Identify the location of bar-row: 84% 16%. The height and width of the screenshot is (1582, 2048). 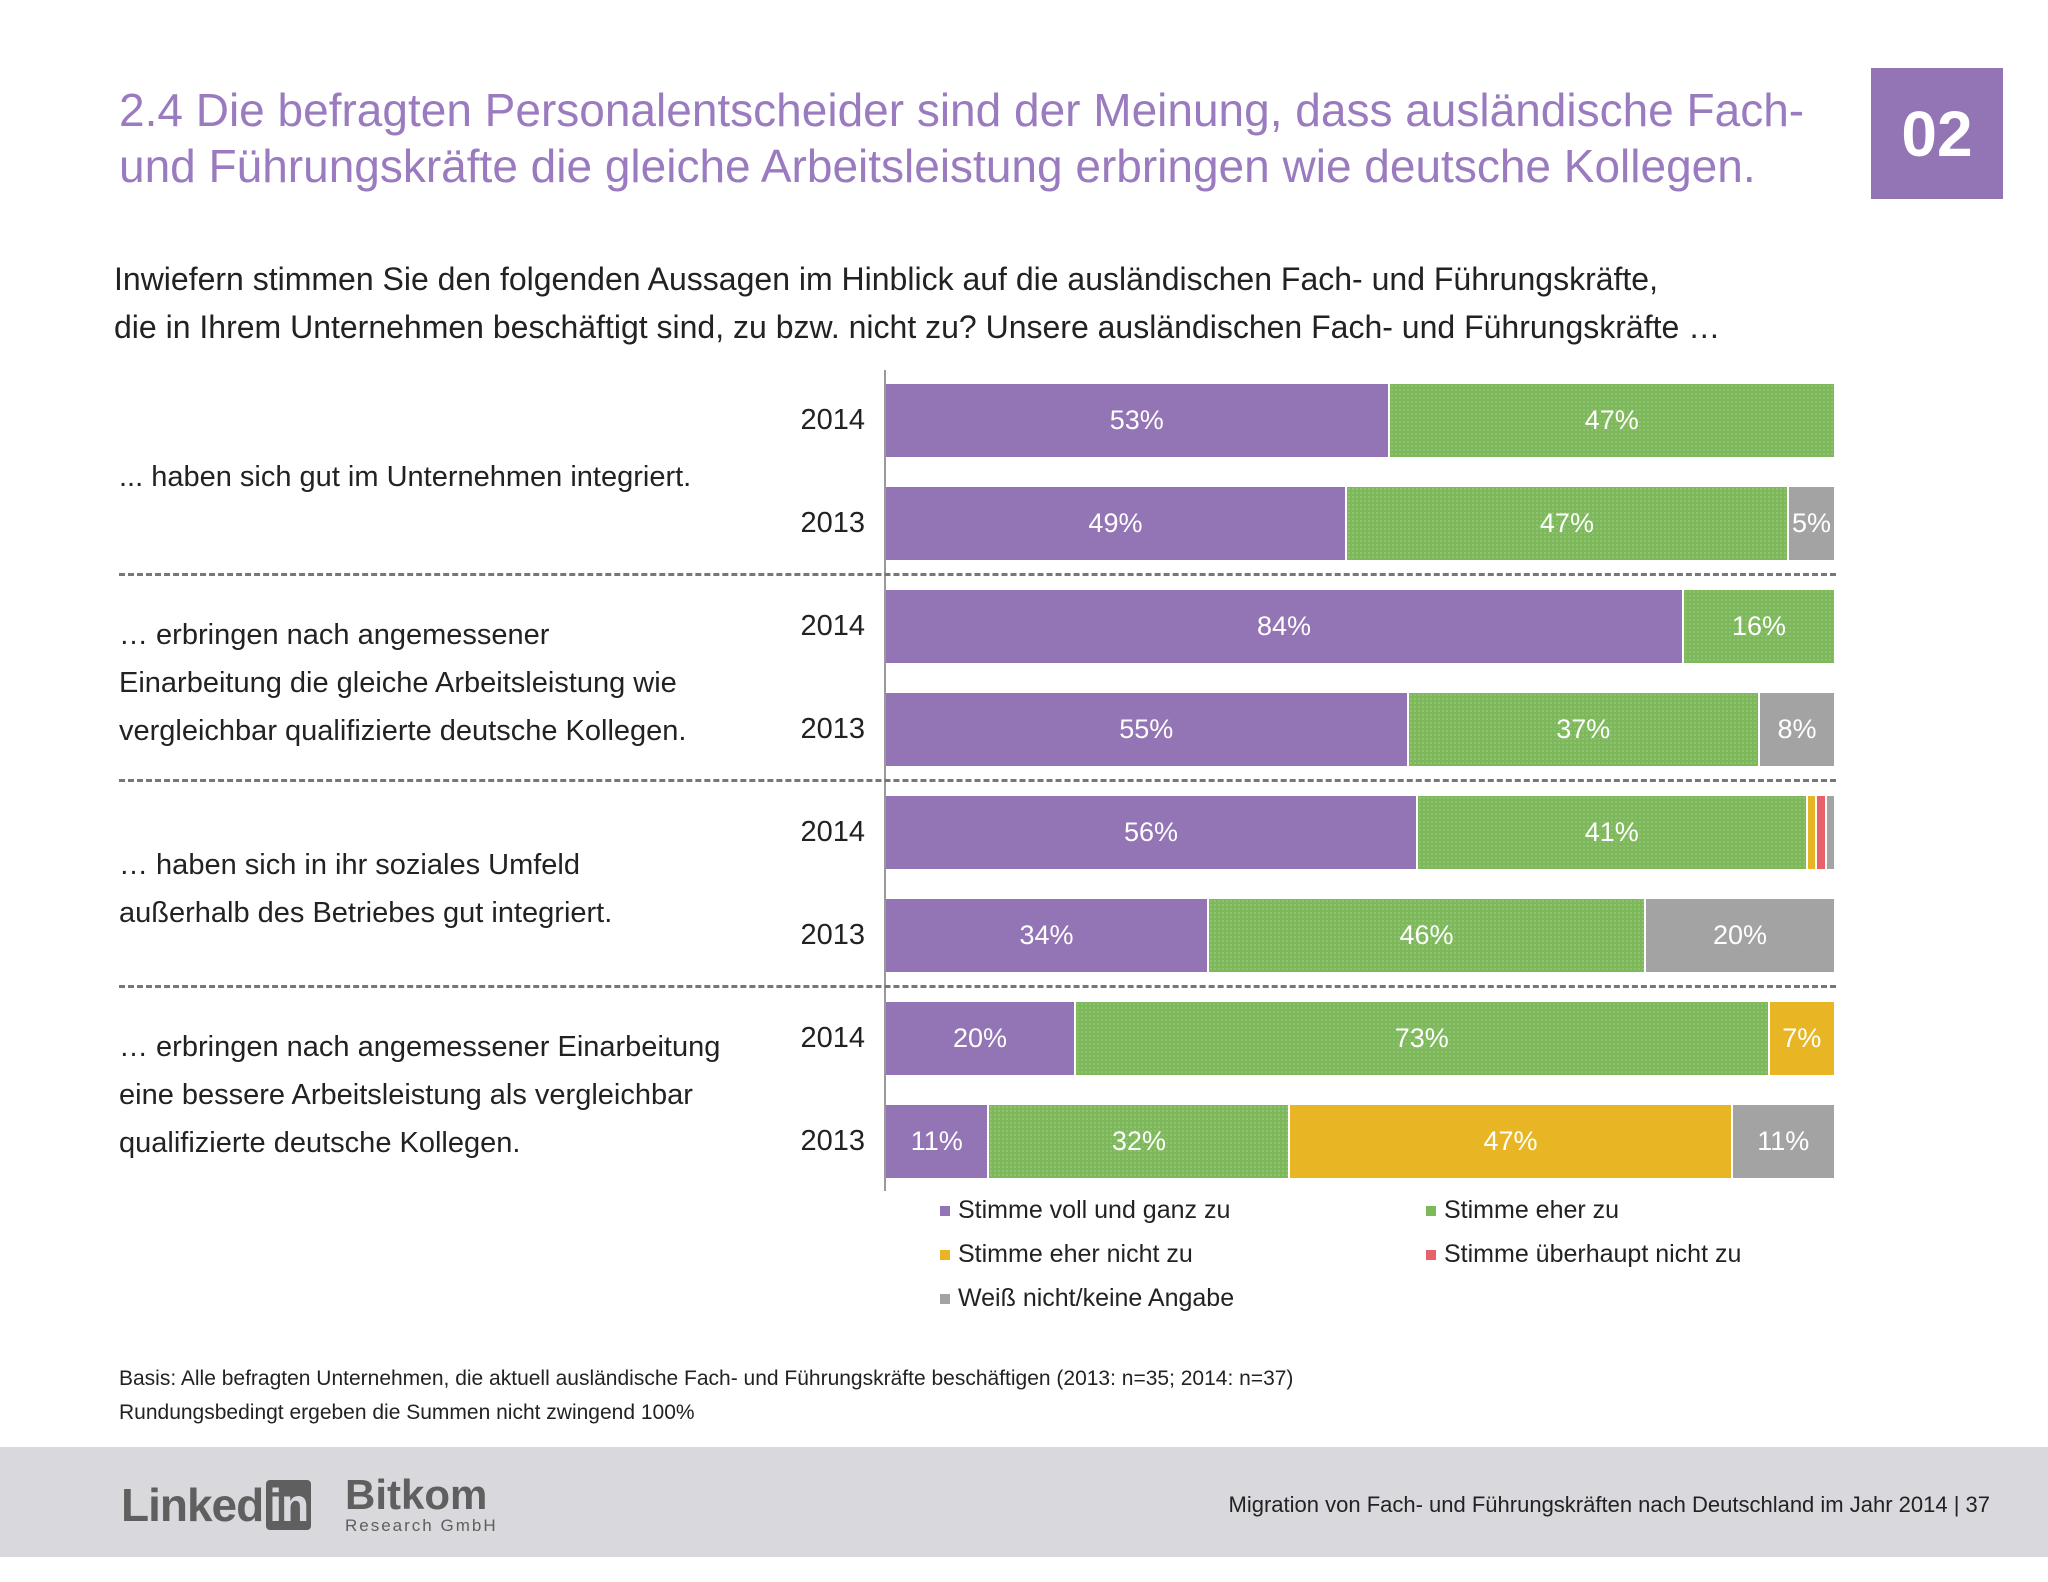
(1361, 626).